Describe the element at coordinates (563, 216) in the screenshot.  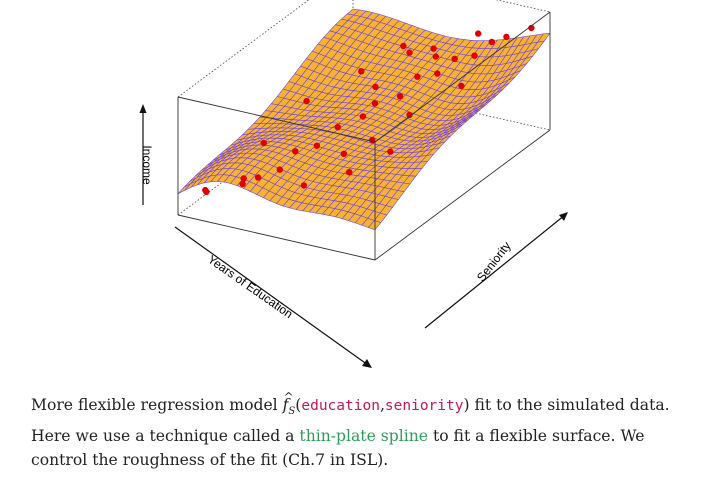
I see `y-axis-arrowhead` at that location.